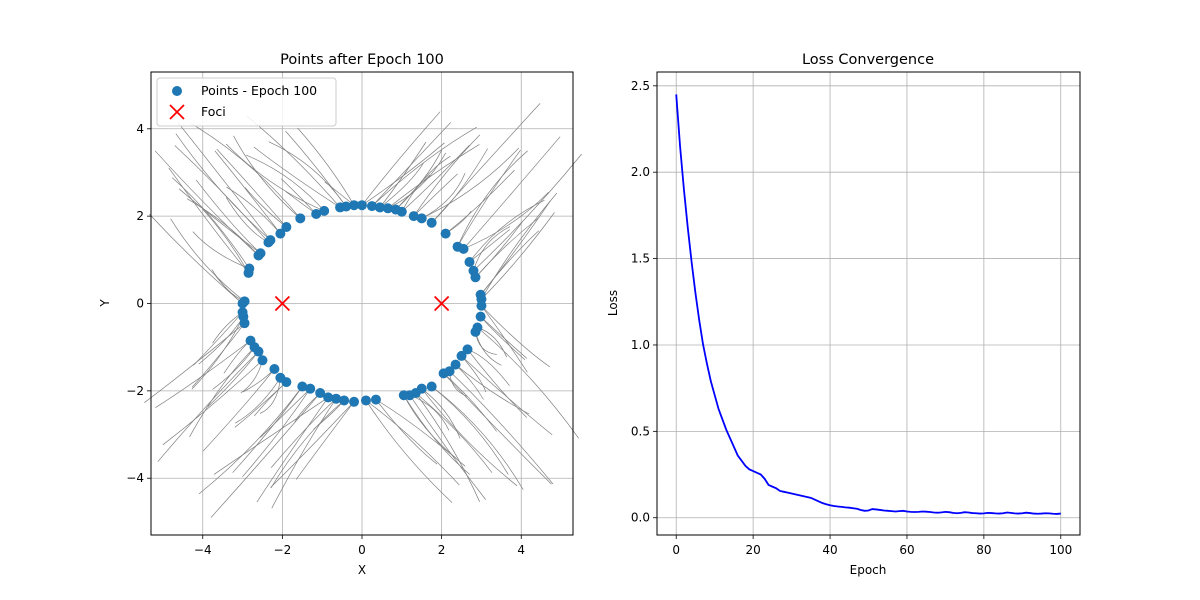 The width and height of the screenshot is (1200, 600). Describe the element at coordinates (640, 86) in the screenshot. I see `loss-y-tick-label: 2.5` at that location.